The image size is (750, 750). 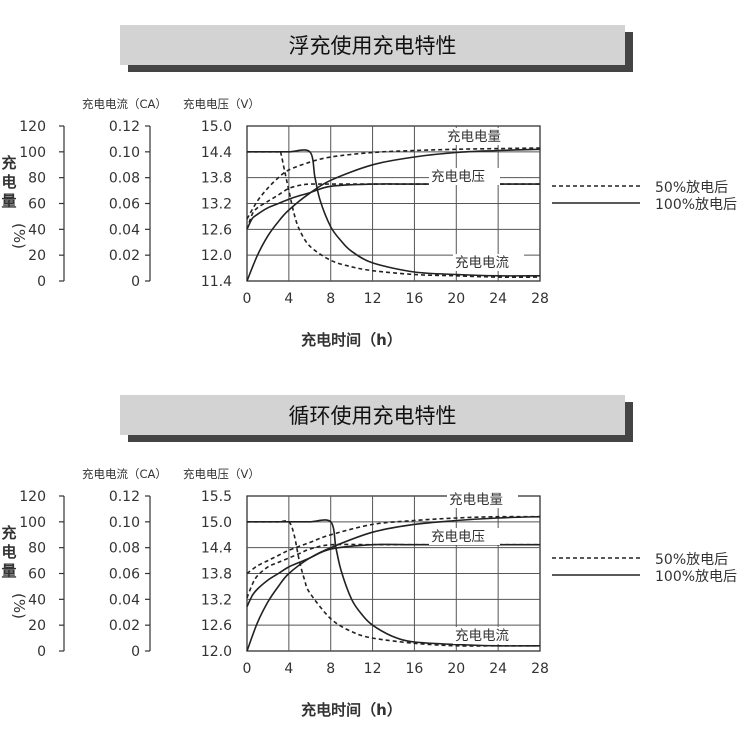 I want to click on capacity-curve-100pct, so click(x=393, y=215).